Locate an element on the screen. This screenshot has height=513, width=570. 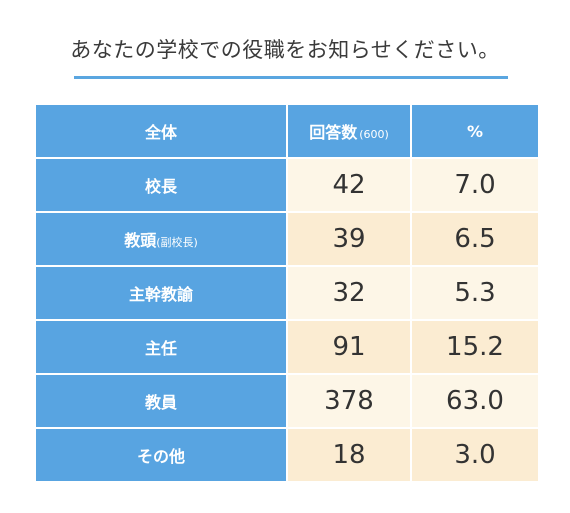
table-row: 校長 42 7.0 is located at coordinates (287, 185).